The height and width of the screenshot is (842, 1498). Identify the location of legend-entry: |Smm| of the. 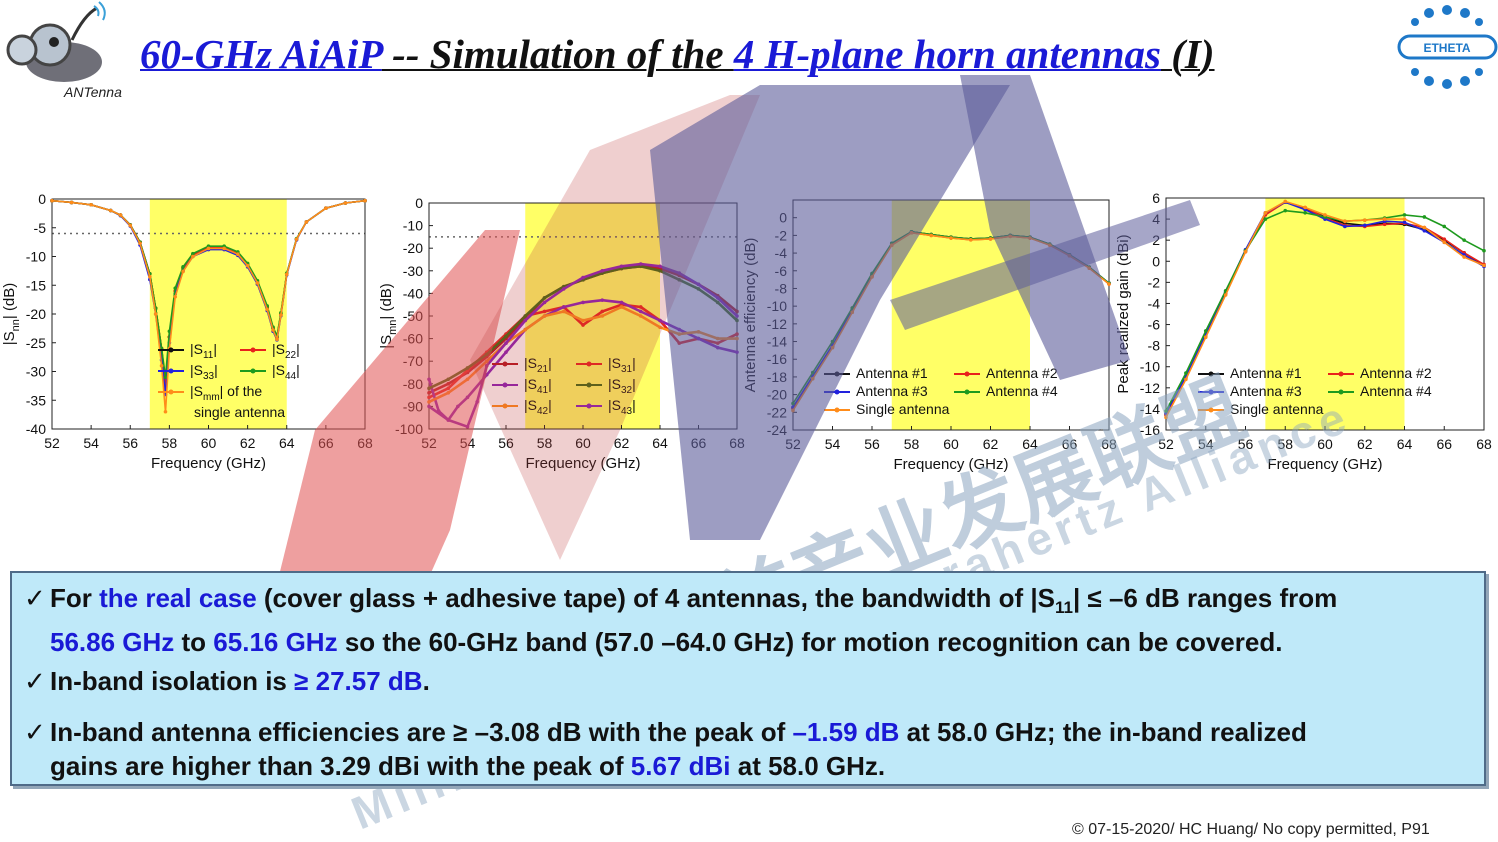
(226, 393).